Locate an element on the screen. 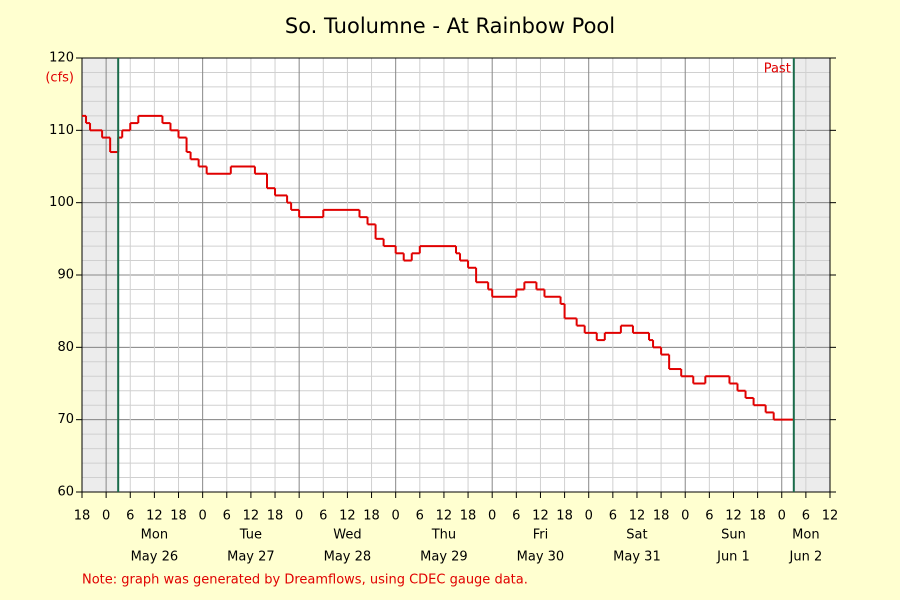 The height and width of the screenshot is (600, 900). date-label: May 31 is located at coordinates (637, 557).